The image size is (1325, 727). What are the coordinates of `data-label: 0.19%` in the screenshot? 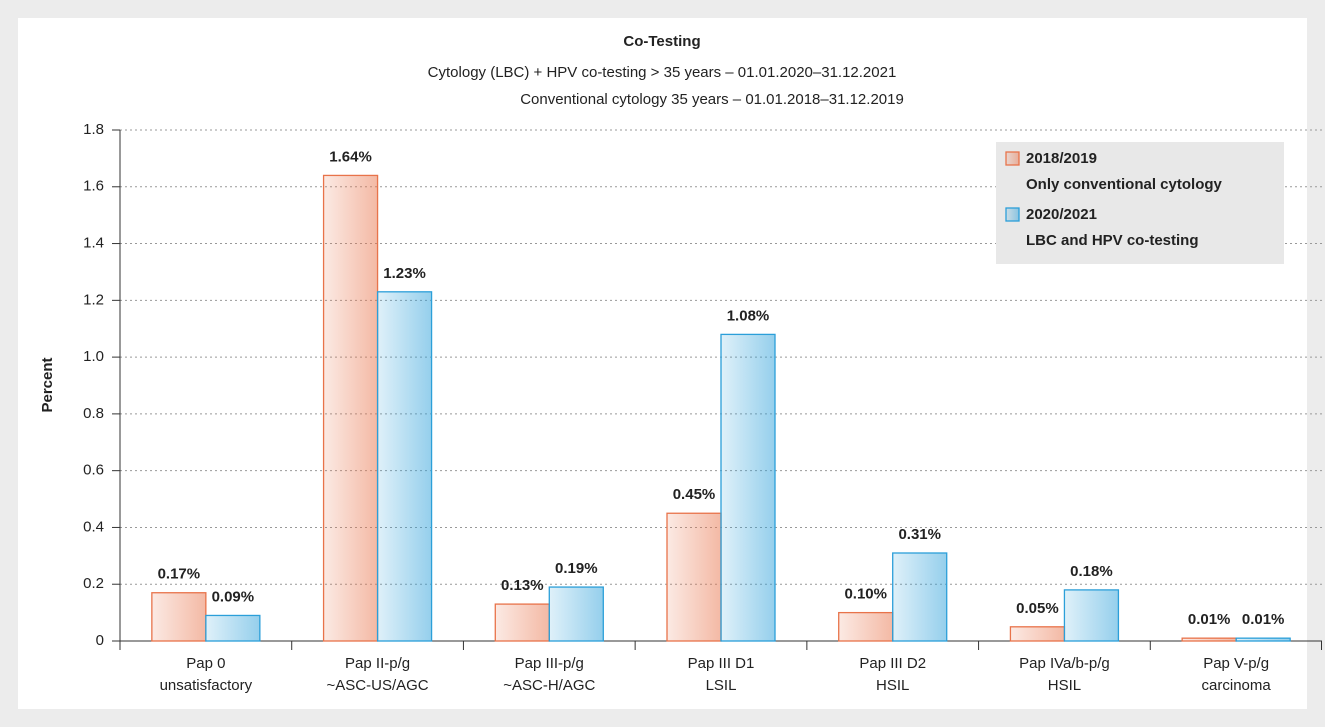 It's located at (576, 568).